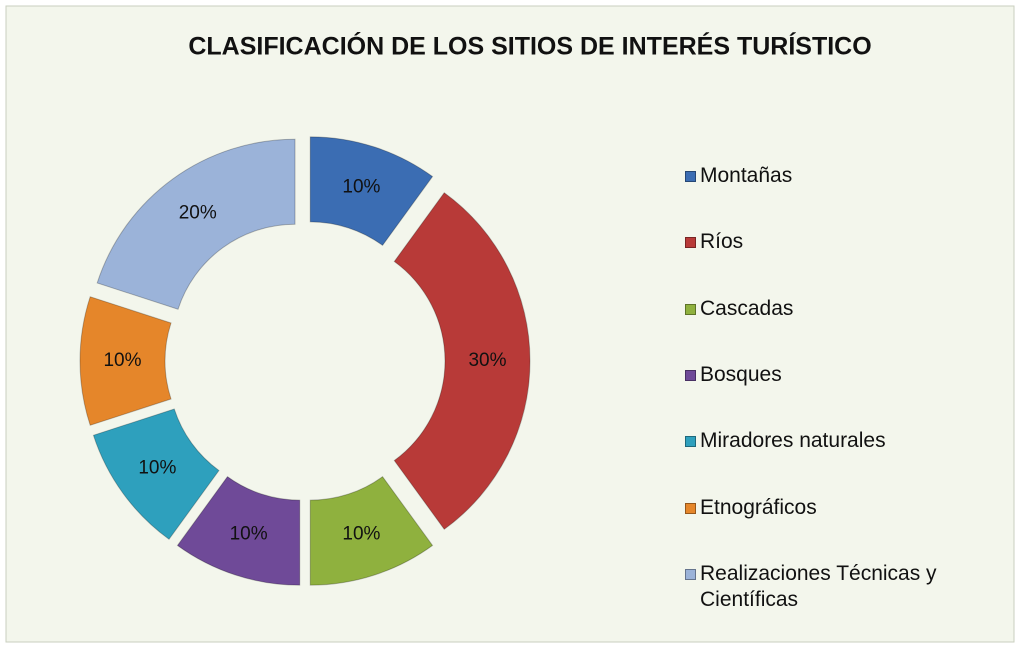 The image size is (1021, 650). What do you see at coordinates (845, 176) in the screenshot?
I see `legend-item: Montañas` at bounding box center [845, 176].